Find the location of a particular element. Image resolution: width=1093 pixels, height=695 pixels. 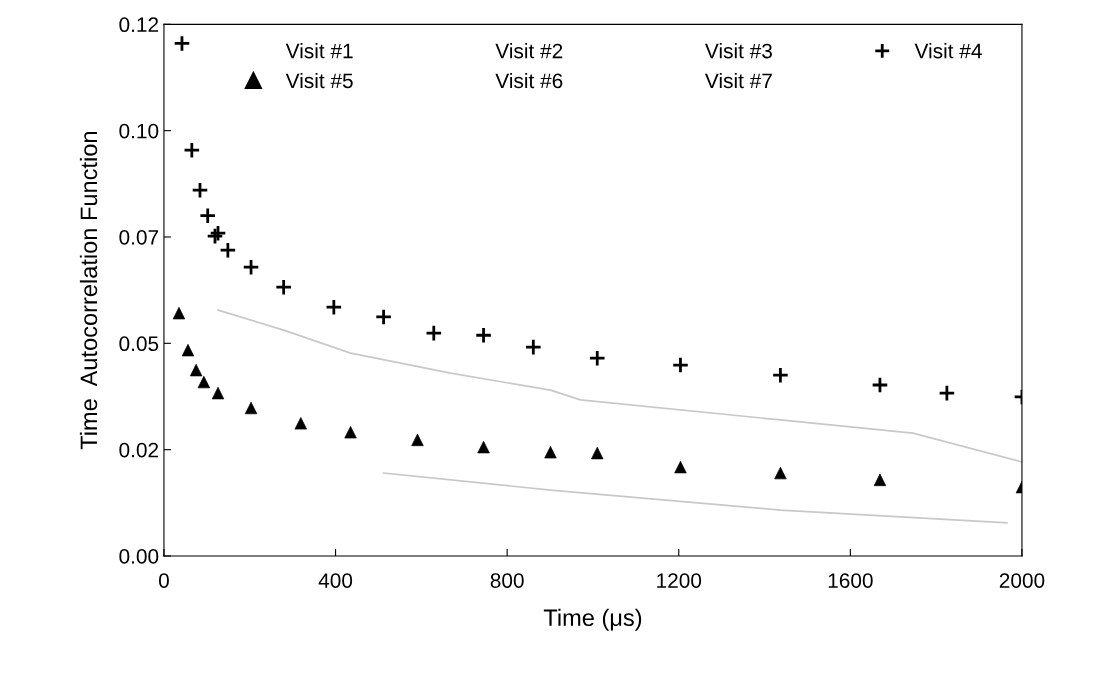

y-tick-label: 0.10 is located at coordinates (139, 131).